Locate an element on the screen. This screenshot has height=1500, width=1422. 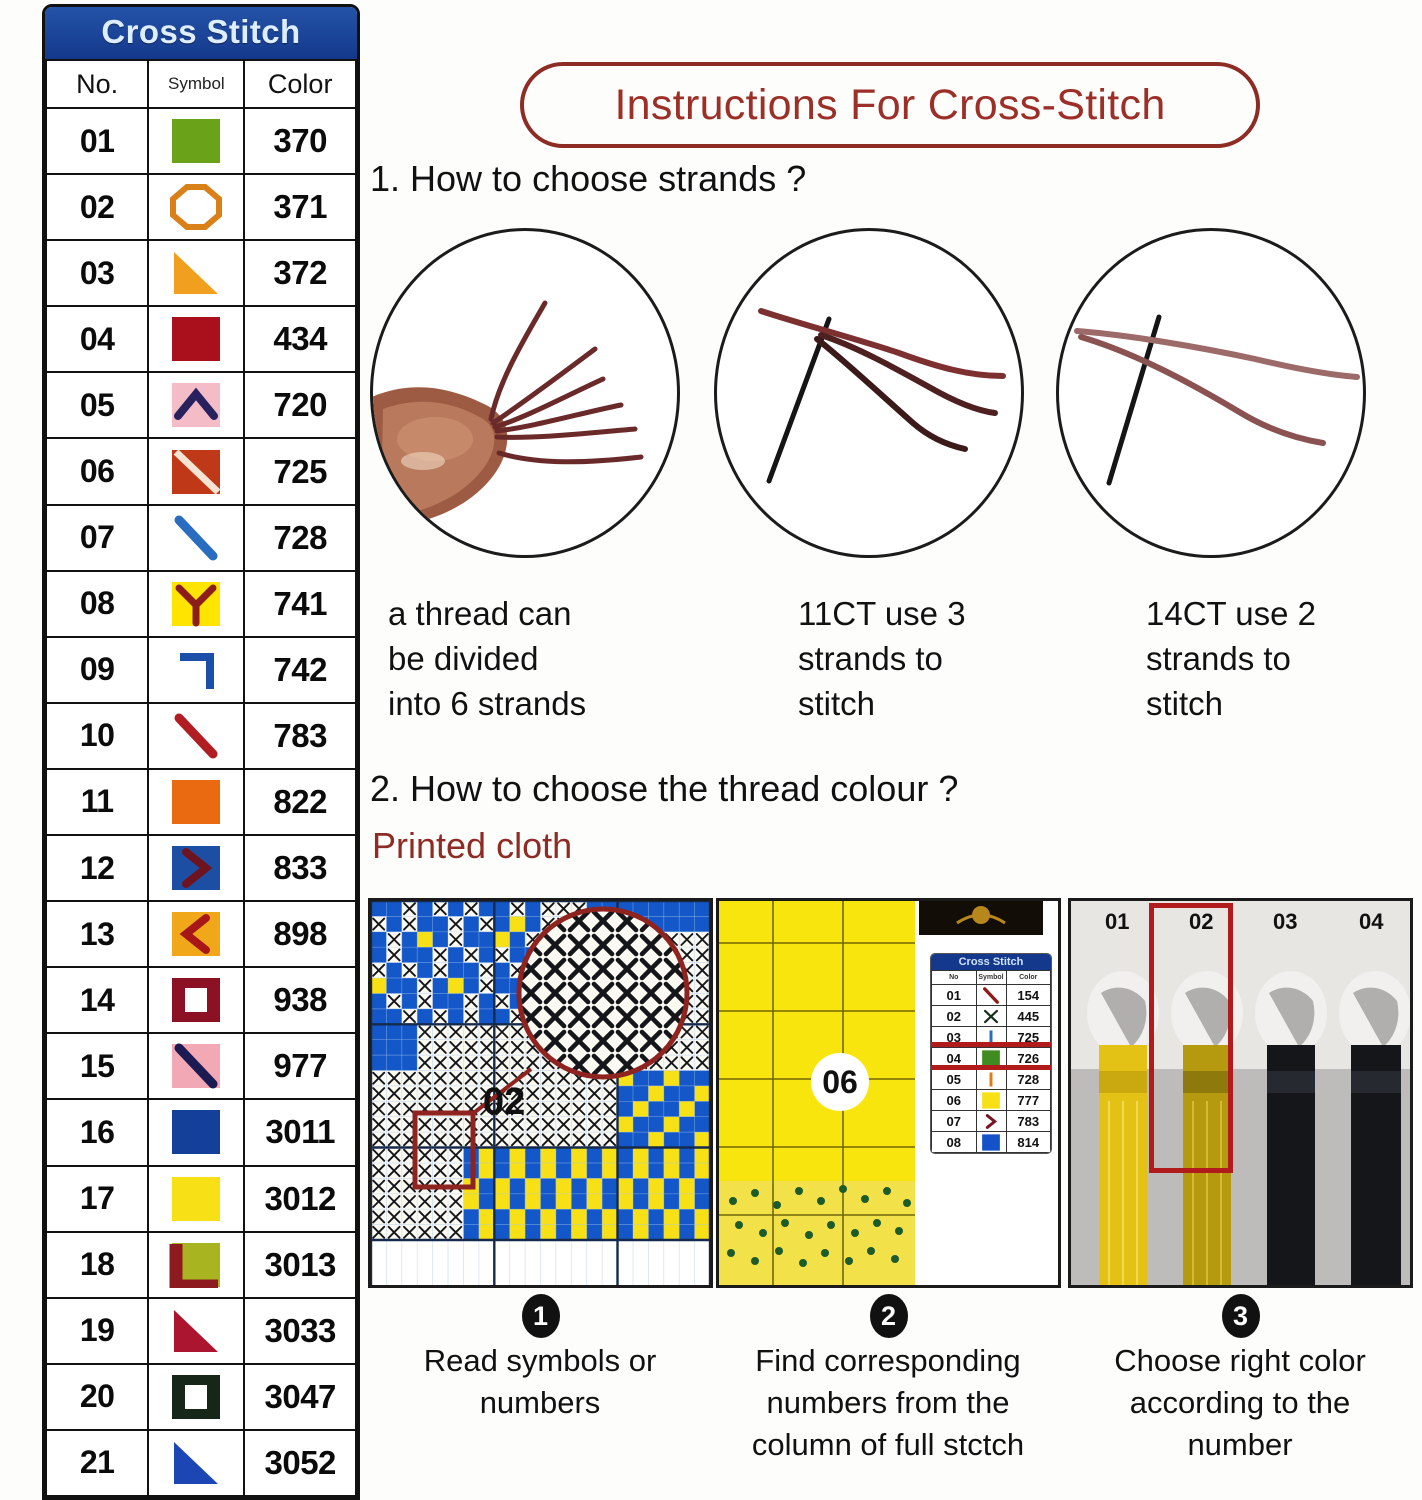
legend-row: 01 370 is located at coordinates (201, 141).